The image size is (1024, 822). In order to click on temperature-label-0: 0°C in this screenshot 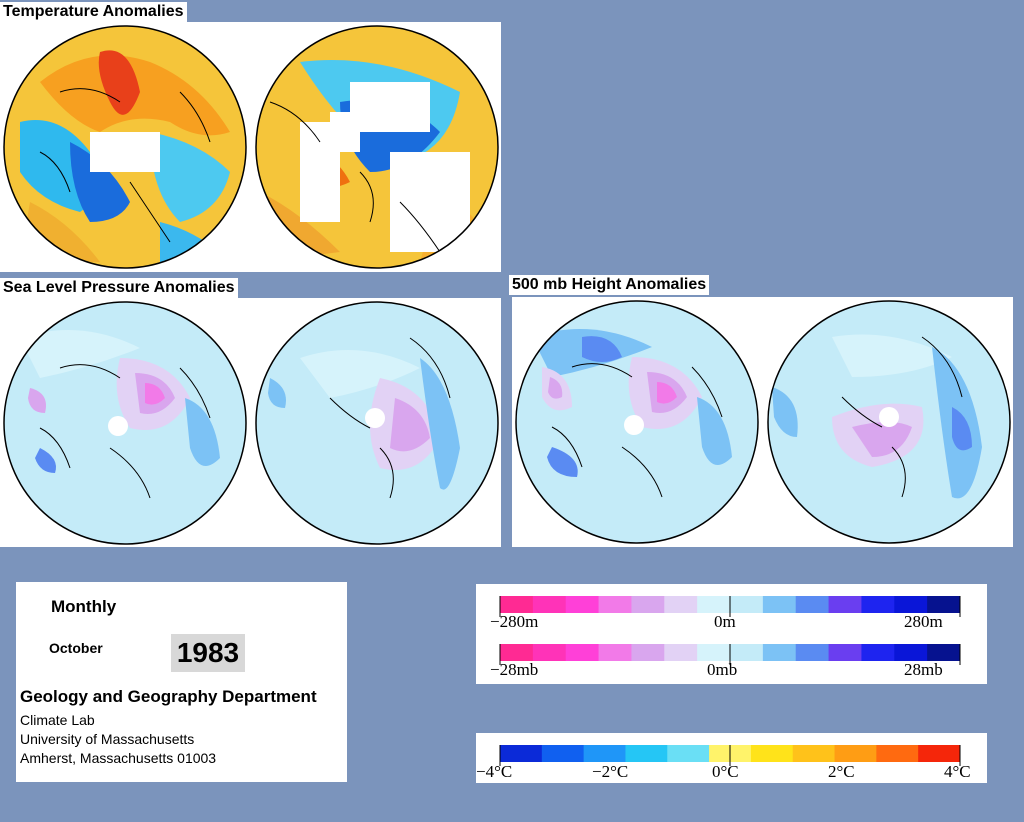, I will do `click(725, 771)`.